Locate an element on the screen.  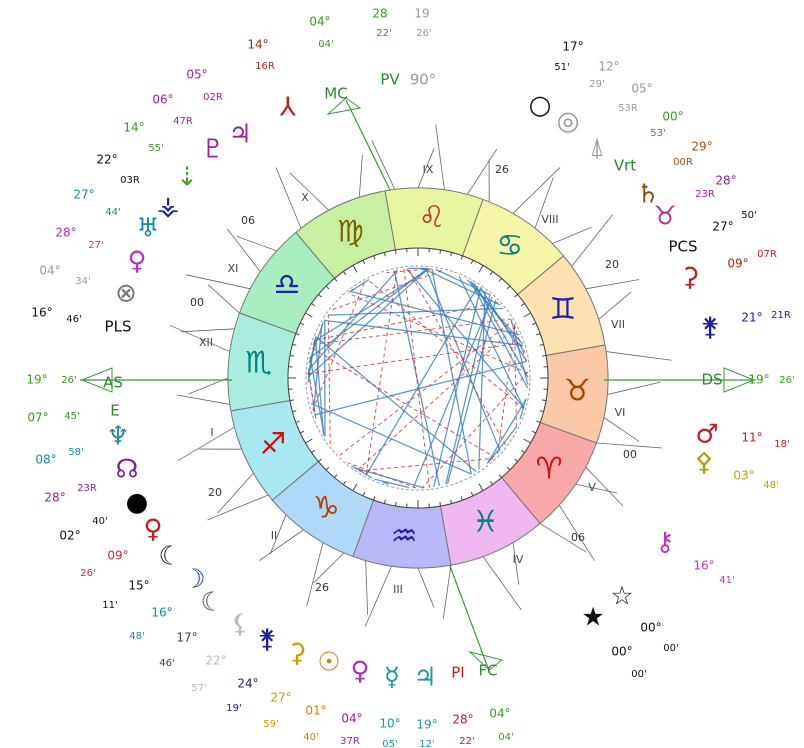
planet-glyph: ⚸ is located at coordinates (239, 625).